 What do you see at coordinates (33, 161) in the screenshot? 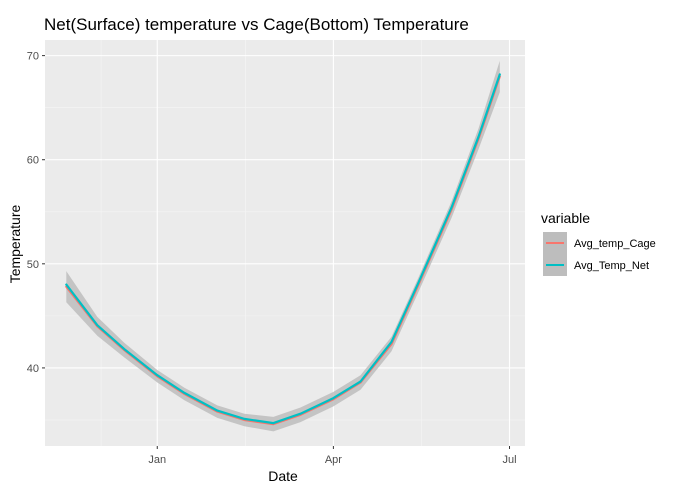
I see `y-tick-label: 60` at bounding box center [33, 161].